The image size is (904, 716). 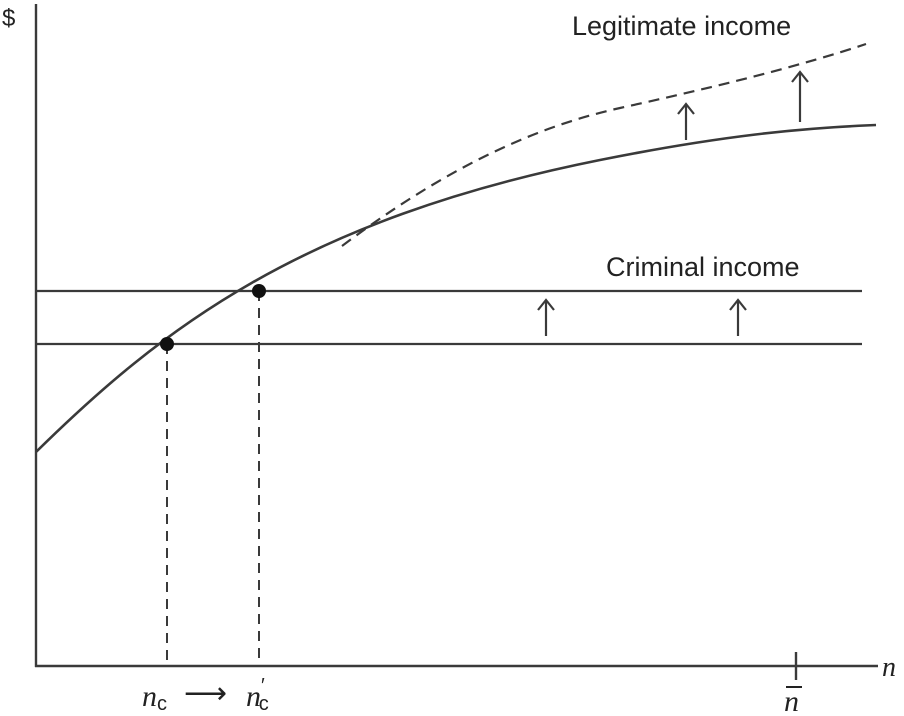 What do you see at coordinates (205, 693) in the screenshot?
I see `shift-arrow-icon: ⟶` at bounding box center [205, 693].